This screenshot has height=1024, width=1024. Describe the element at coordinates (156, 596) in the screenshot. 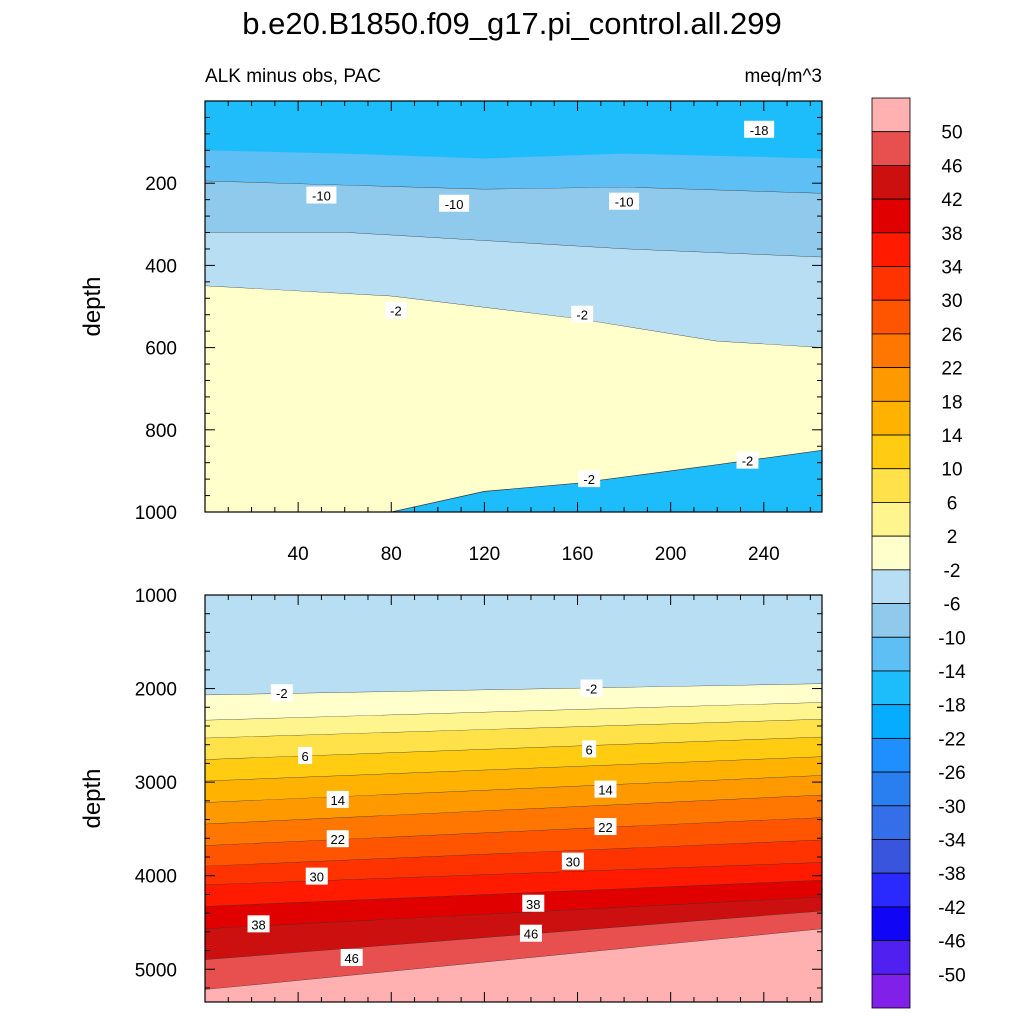

I see `y-tick-label: 1000` at that location.